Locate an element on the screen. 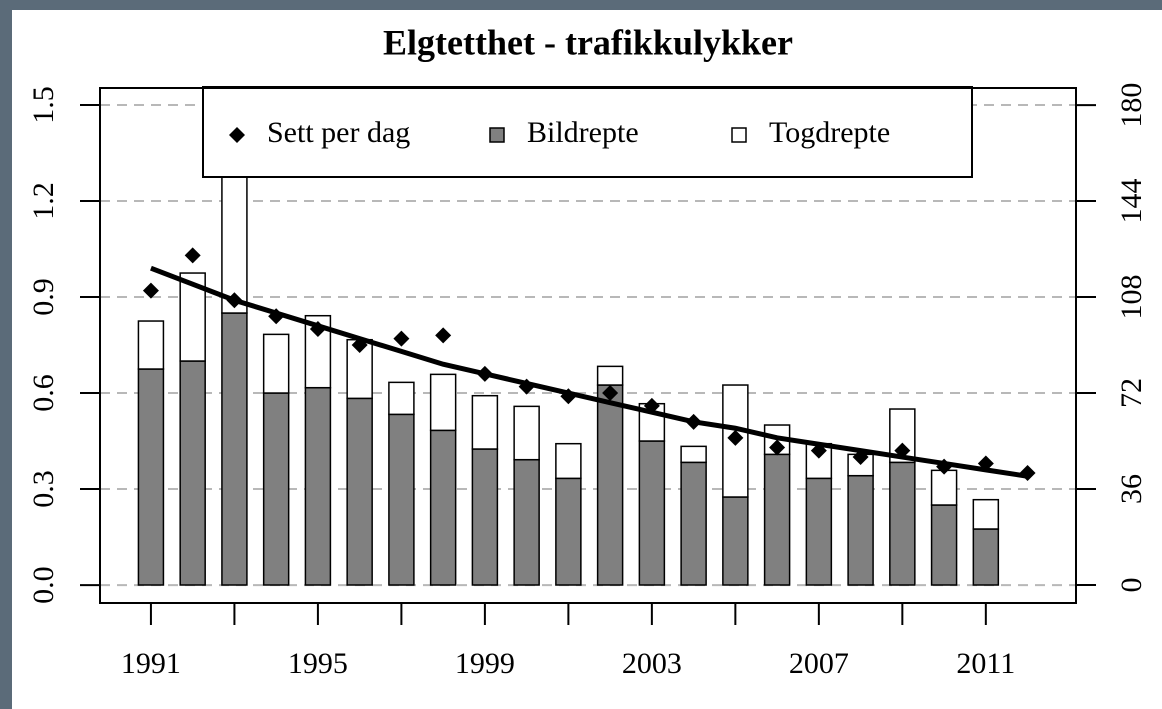 The height and width of the screenshot is (709, 1162). y2-tick-label: 0 is located at coordinates (1131, 585).